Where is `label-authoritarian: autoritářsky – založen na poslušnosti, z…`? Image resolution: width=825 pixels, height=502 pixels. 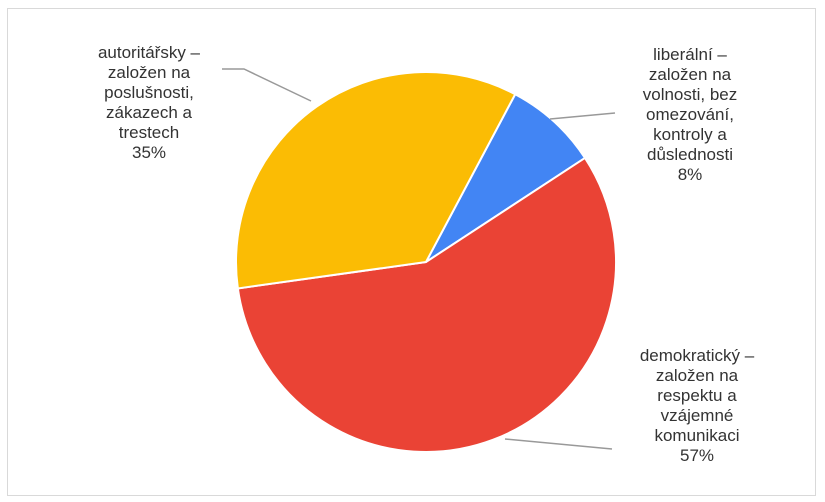 label-authoritarian: autoritářsky – založen na poslušnosti, z… is located at coordinates (149, 102).